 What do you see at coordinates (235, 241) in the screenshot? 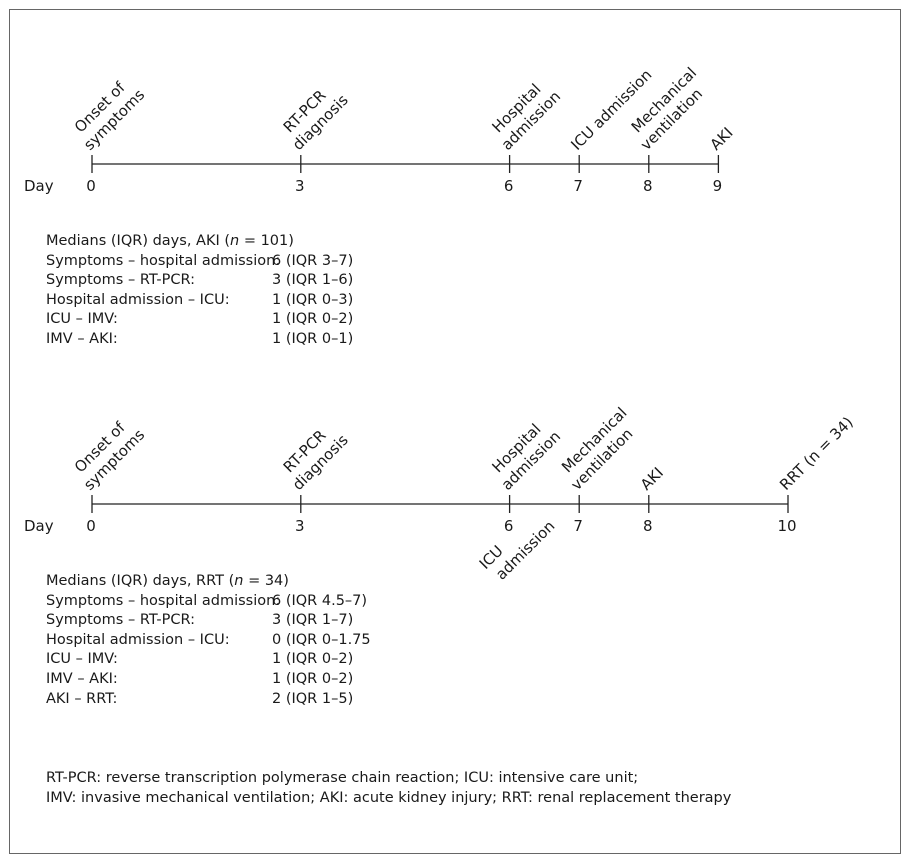
I see `stats-aki-header-n: n` at bounding box center [235, 241].